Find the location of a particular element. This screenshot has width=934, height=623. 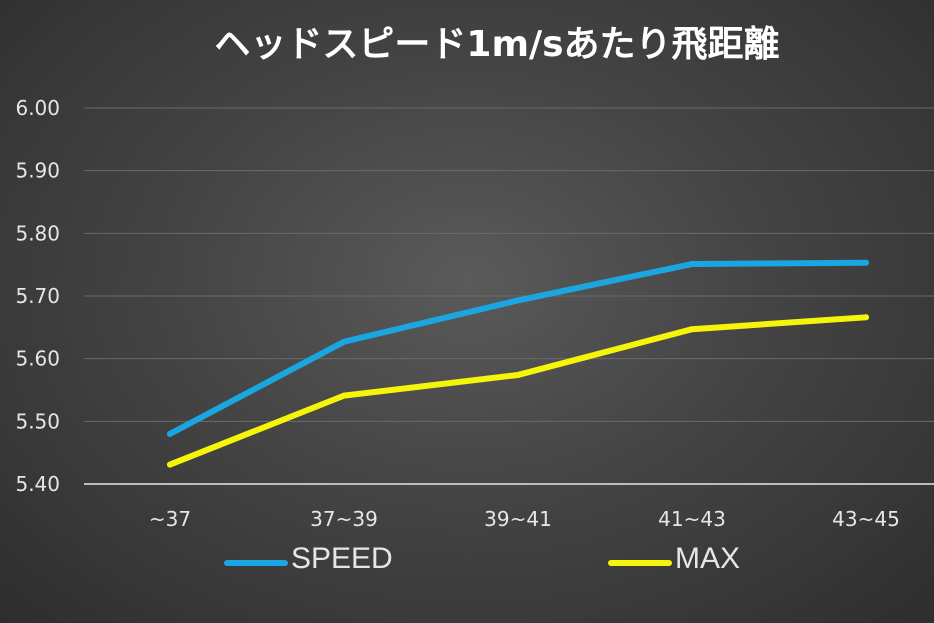

x-tick-label: 43~45 is located at coordinates (866, 519).